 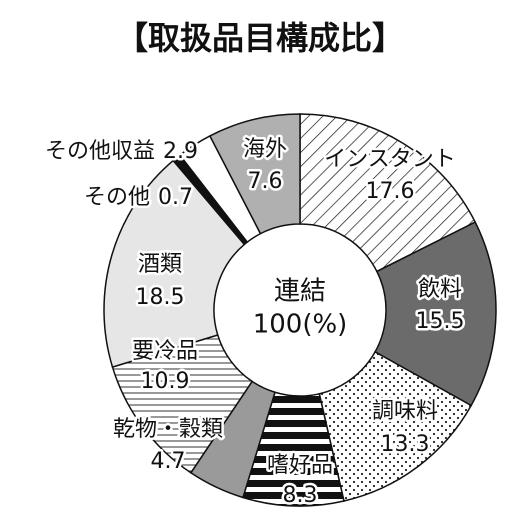 What do you see at coordinates (405, 444) in the screenshot?
I see `value-label: 13.3` at bounding box center [405, 444].